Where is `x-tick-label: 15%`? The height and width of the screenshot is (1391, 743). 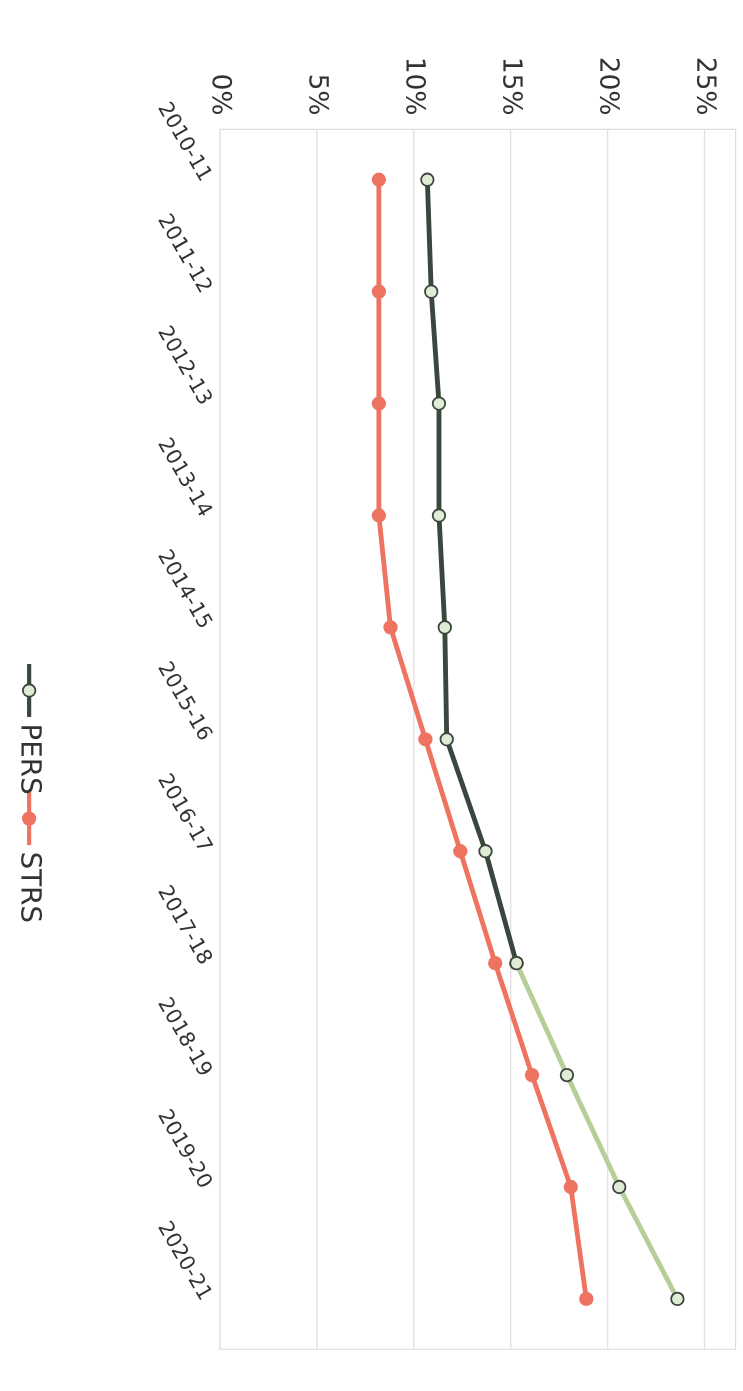 x-tick-label: 15% is located at coordinates (513, 87).